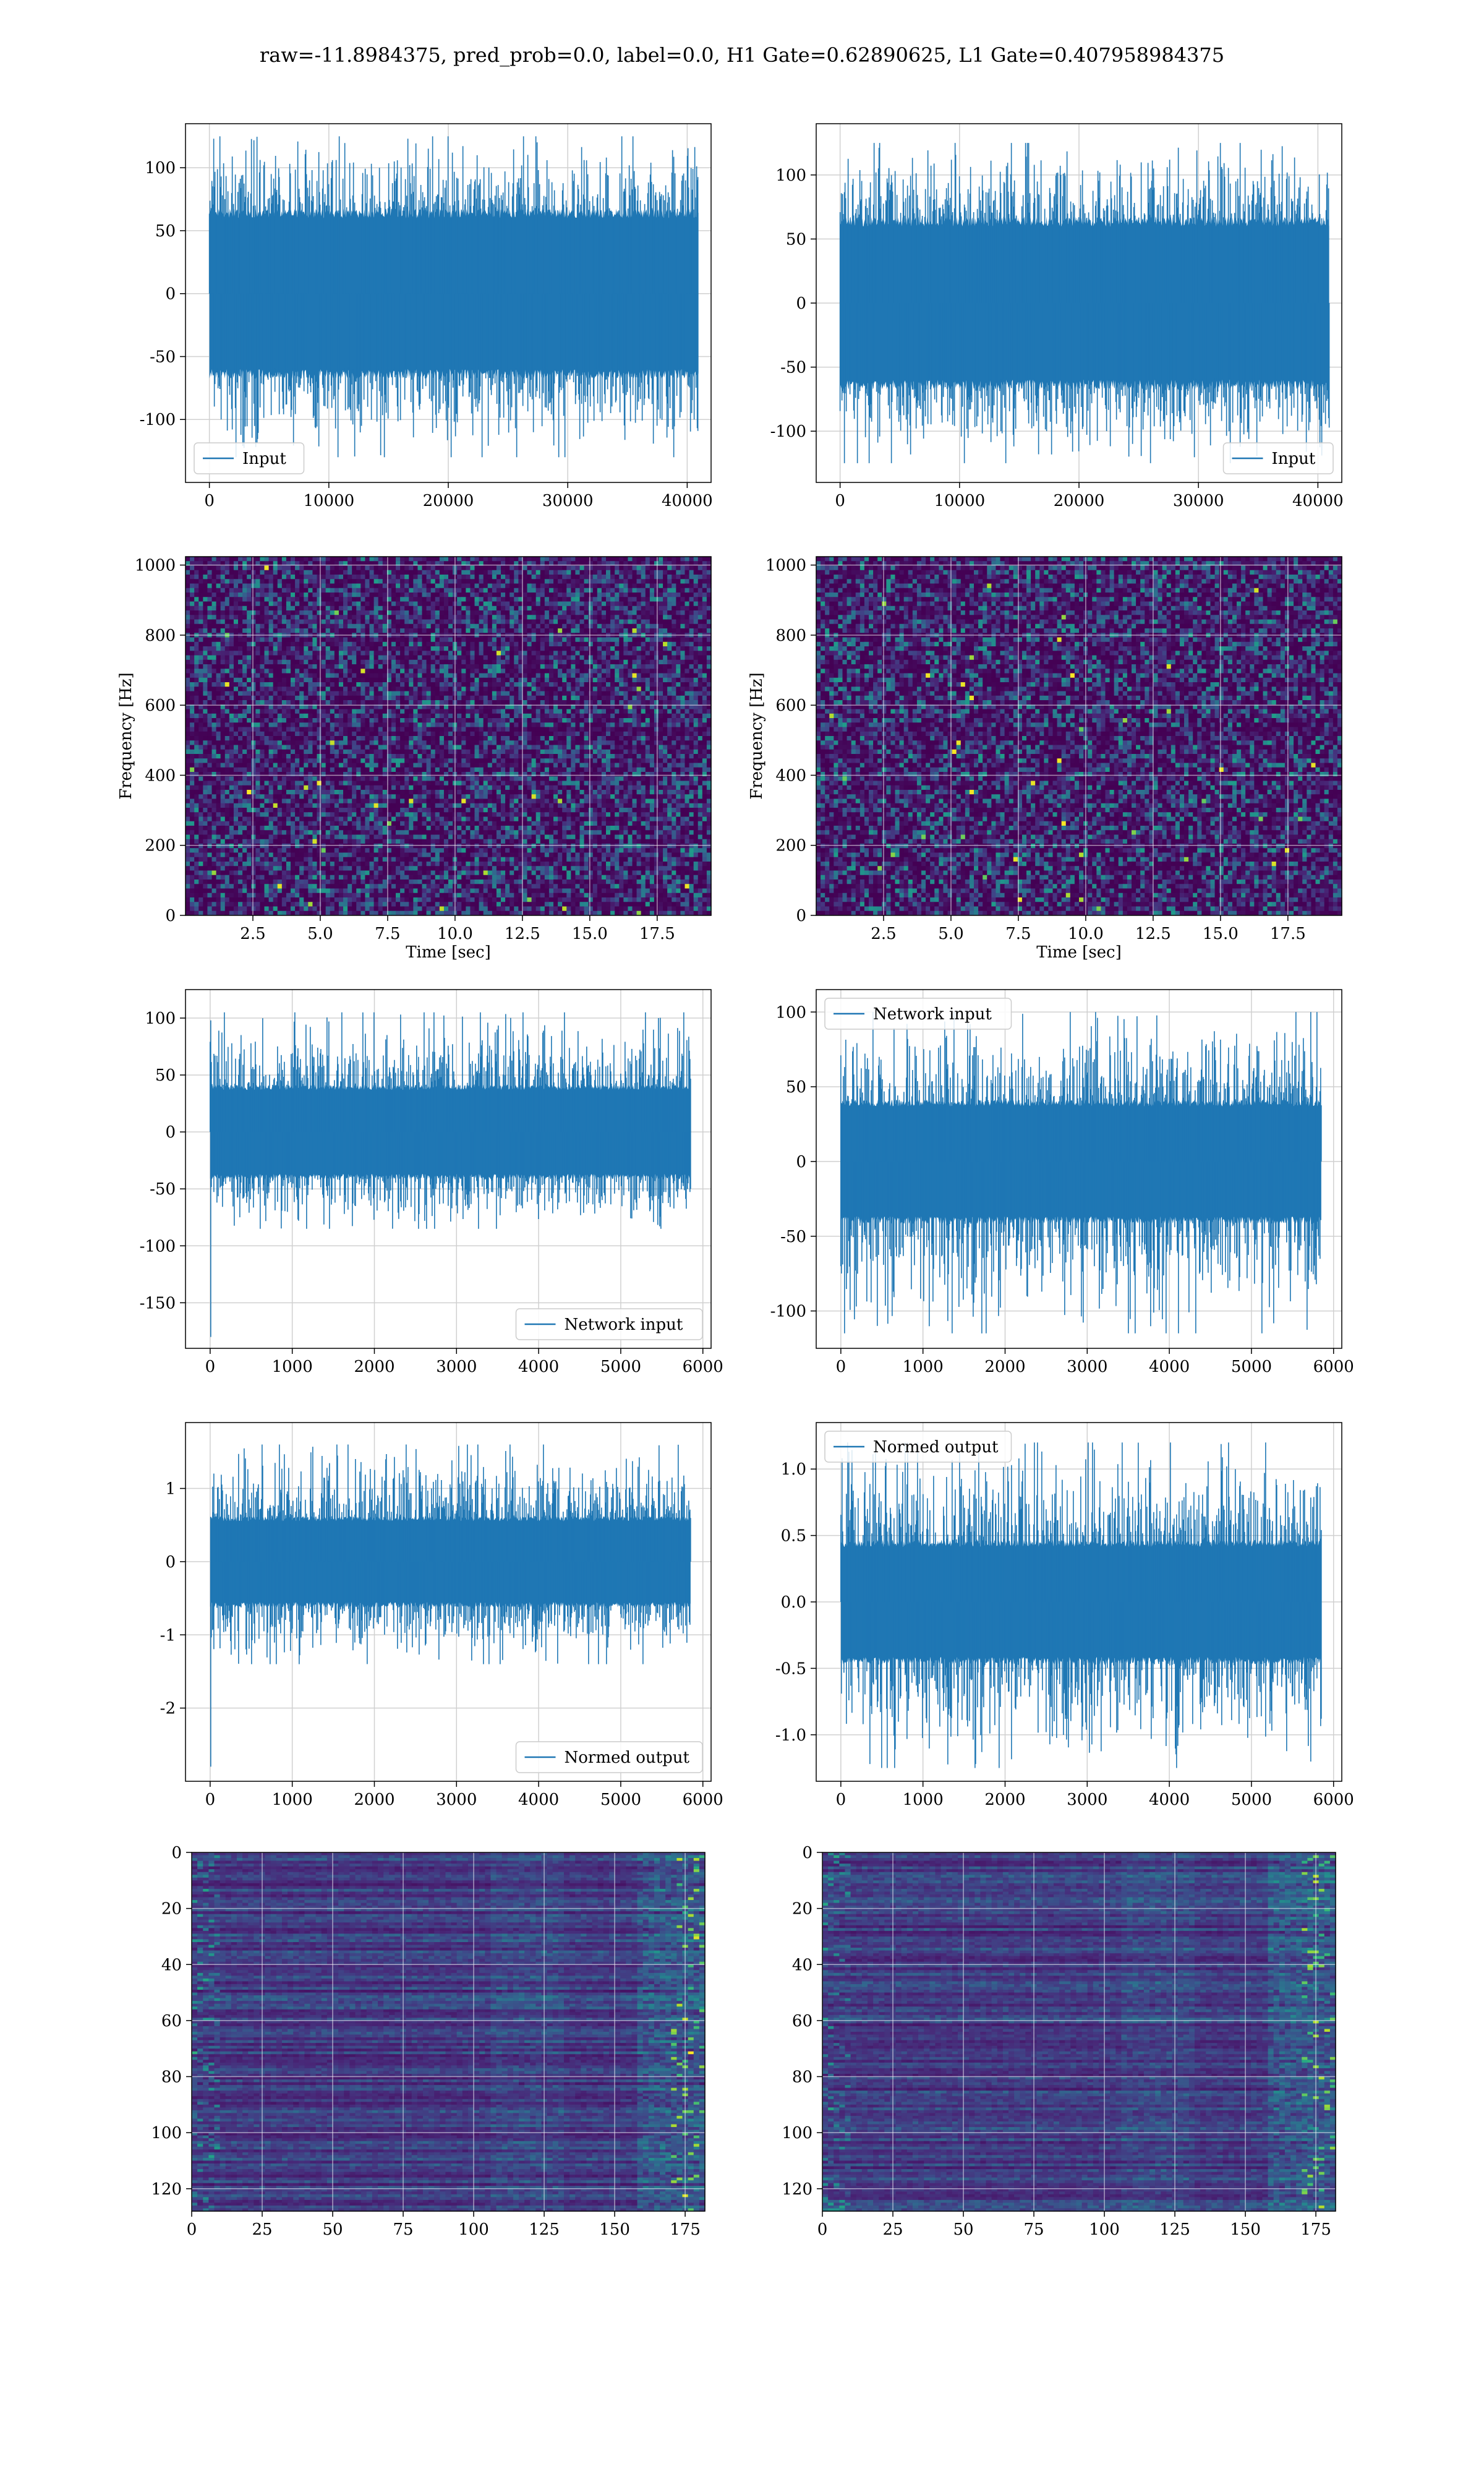 The width and height of the screenshot is (1484, 2474). I want to click on axes-frame, so click(1079, 303).